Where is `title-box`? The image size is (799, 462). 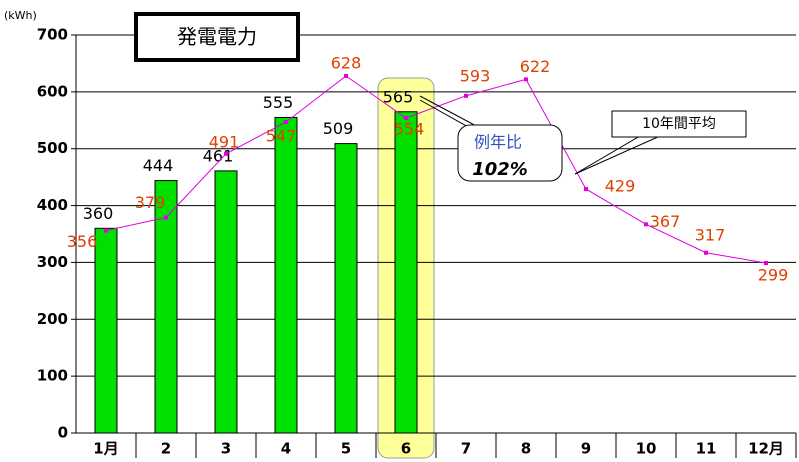
title-box is located at coordinates (217, 37).